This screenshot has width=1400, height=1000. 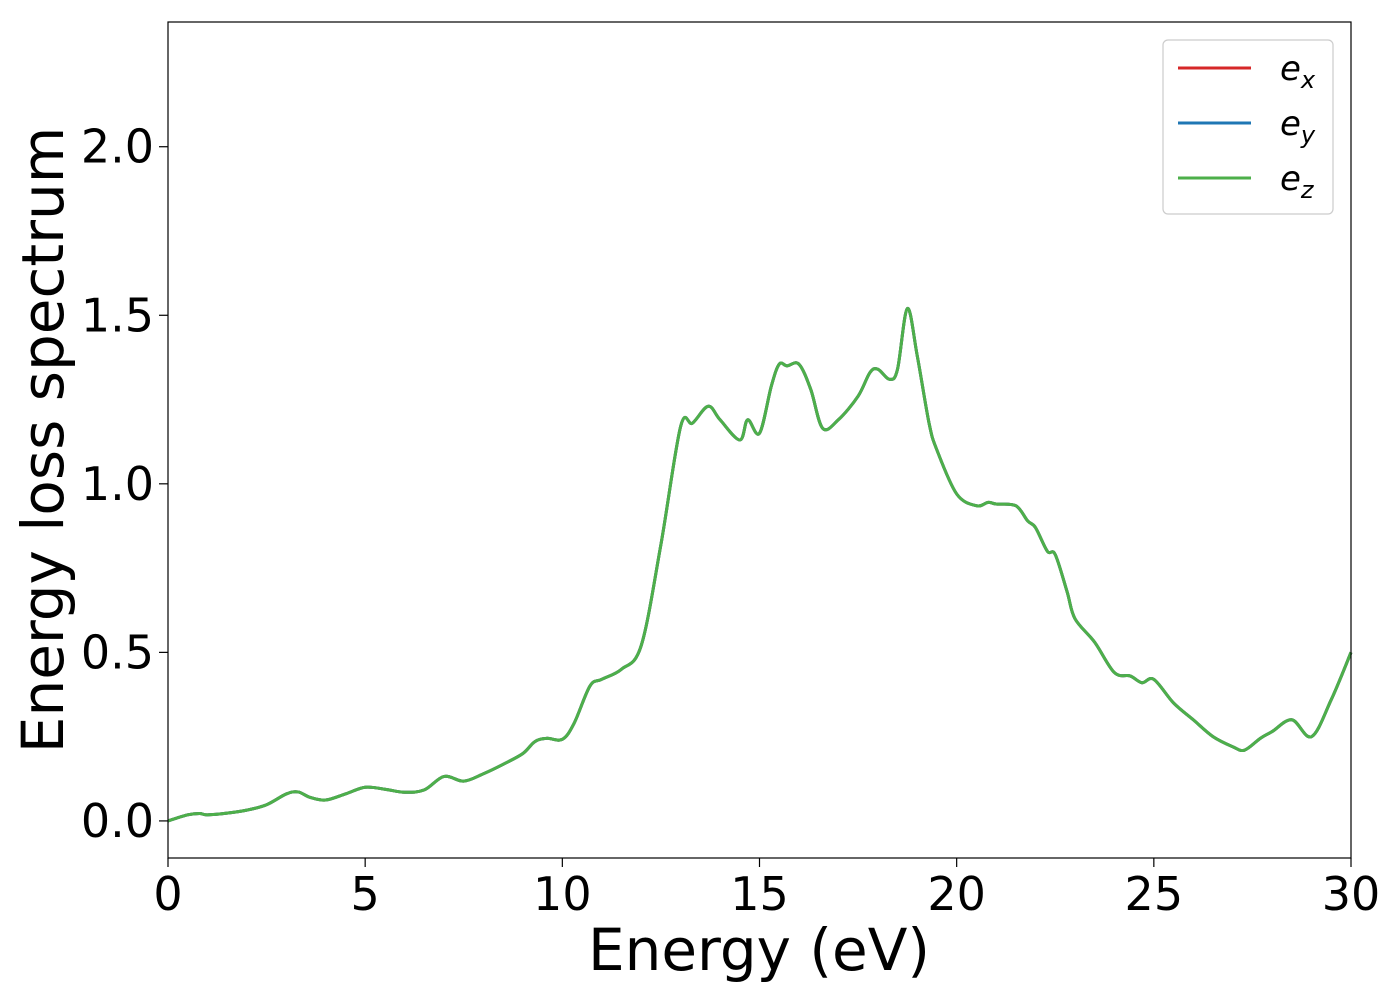 What do you see at coordinates (1298, 126) in the screenshot?
I see `legend-label-ey: ey` at bounding box center [1298, 126].